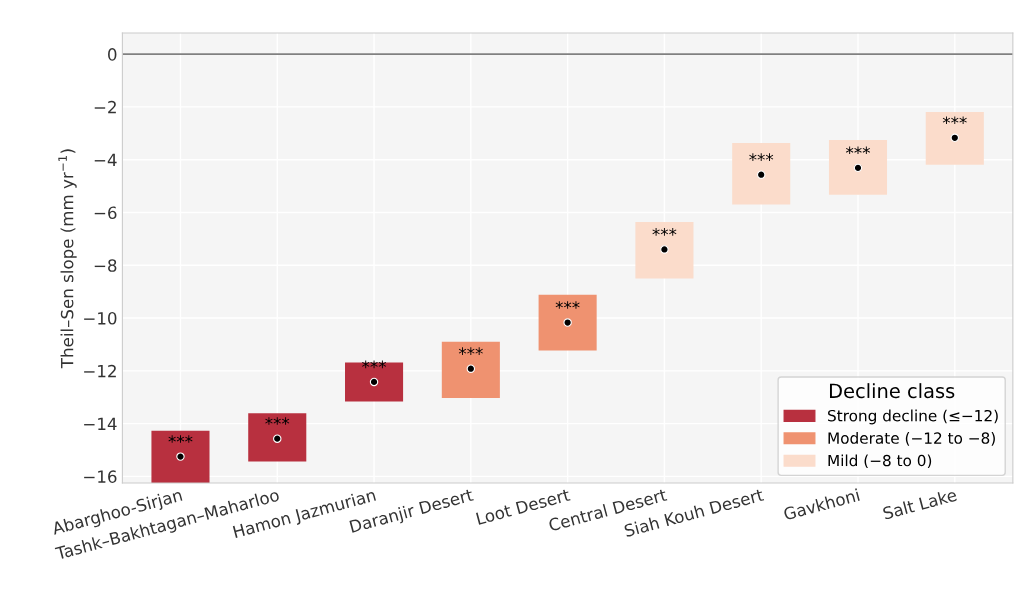 The width and height of the screenshot is (1020, 591). What do you see at coordinates (100, 476) in the screenshot?
I see `y-tick-label: −16` at bounding box center [100, 476].